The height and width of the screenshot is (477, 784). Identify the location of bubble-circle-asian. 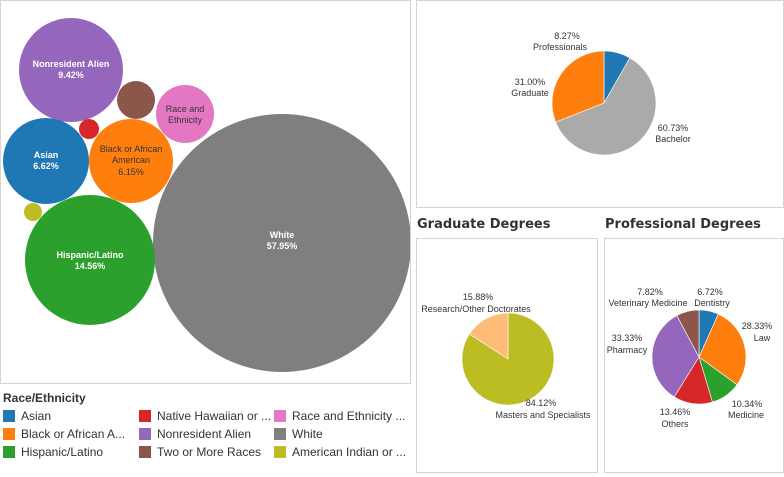
(46, 161).